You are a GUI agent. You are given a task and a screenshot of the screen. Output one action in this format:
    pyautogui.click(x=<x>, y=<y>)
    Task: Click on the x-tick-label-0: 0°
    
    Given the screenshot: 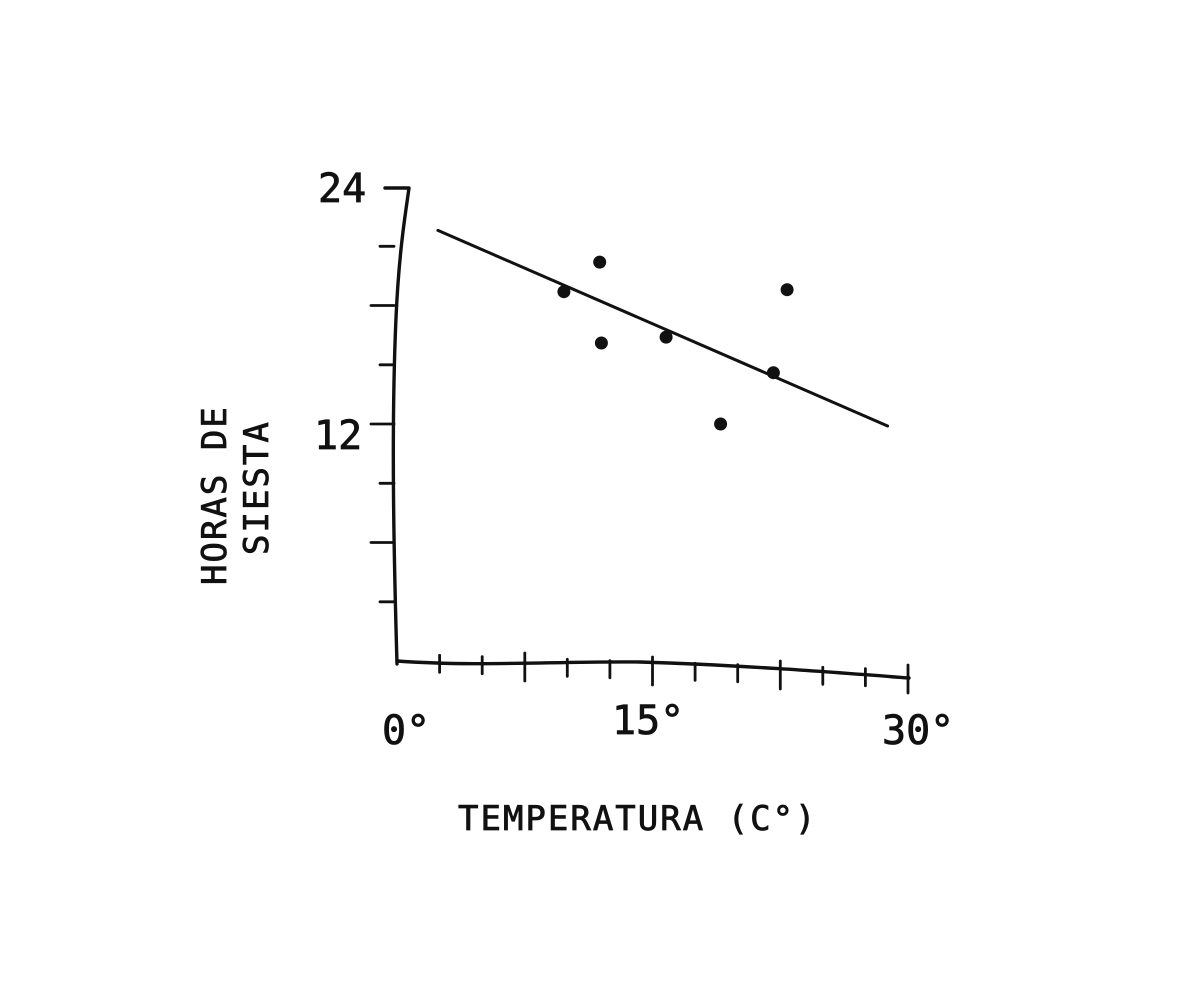 What is the action you would take?
    pyautogui.click(x=406, y=731)
    